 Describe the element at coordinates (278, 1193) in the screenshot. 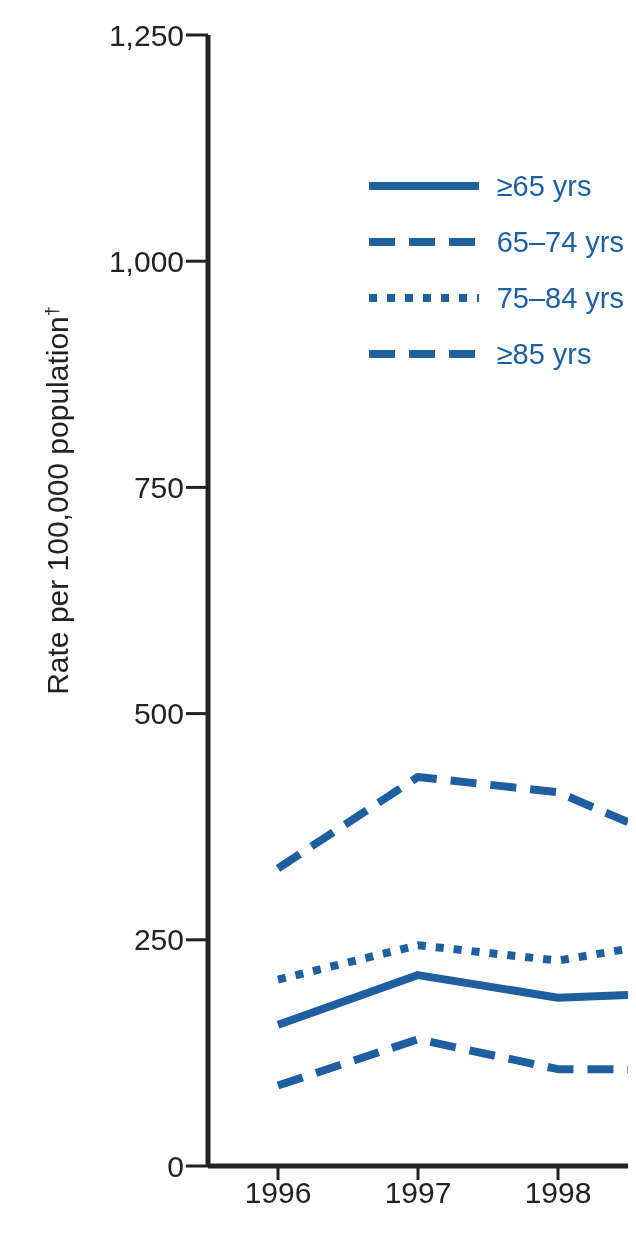

I see `x-tick-label: 1996` at that location.